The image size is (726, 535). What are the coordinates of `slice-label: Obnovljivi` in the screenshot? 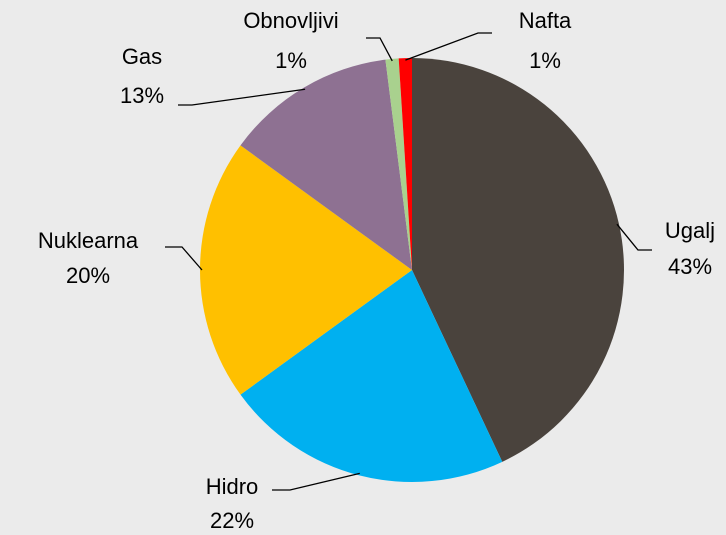 It's located at (290, 20).